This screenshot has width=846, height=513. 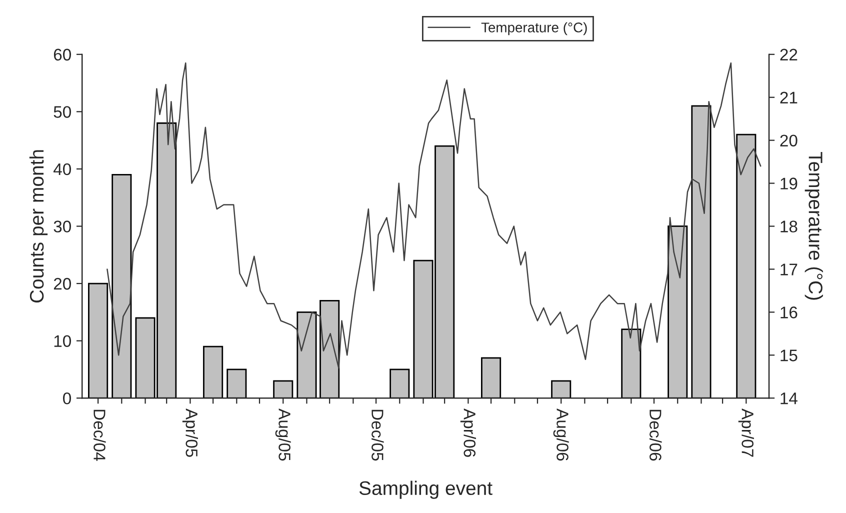 I want to click on y-axis-title: Counts per month, so click(x=38, y=226).